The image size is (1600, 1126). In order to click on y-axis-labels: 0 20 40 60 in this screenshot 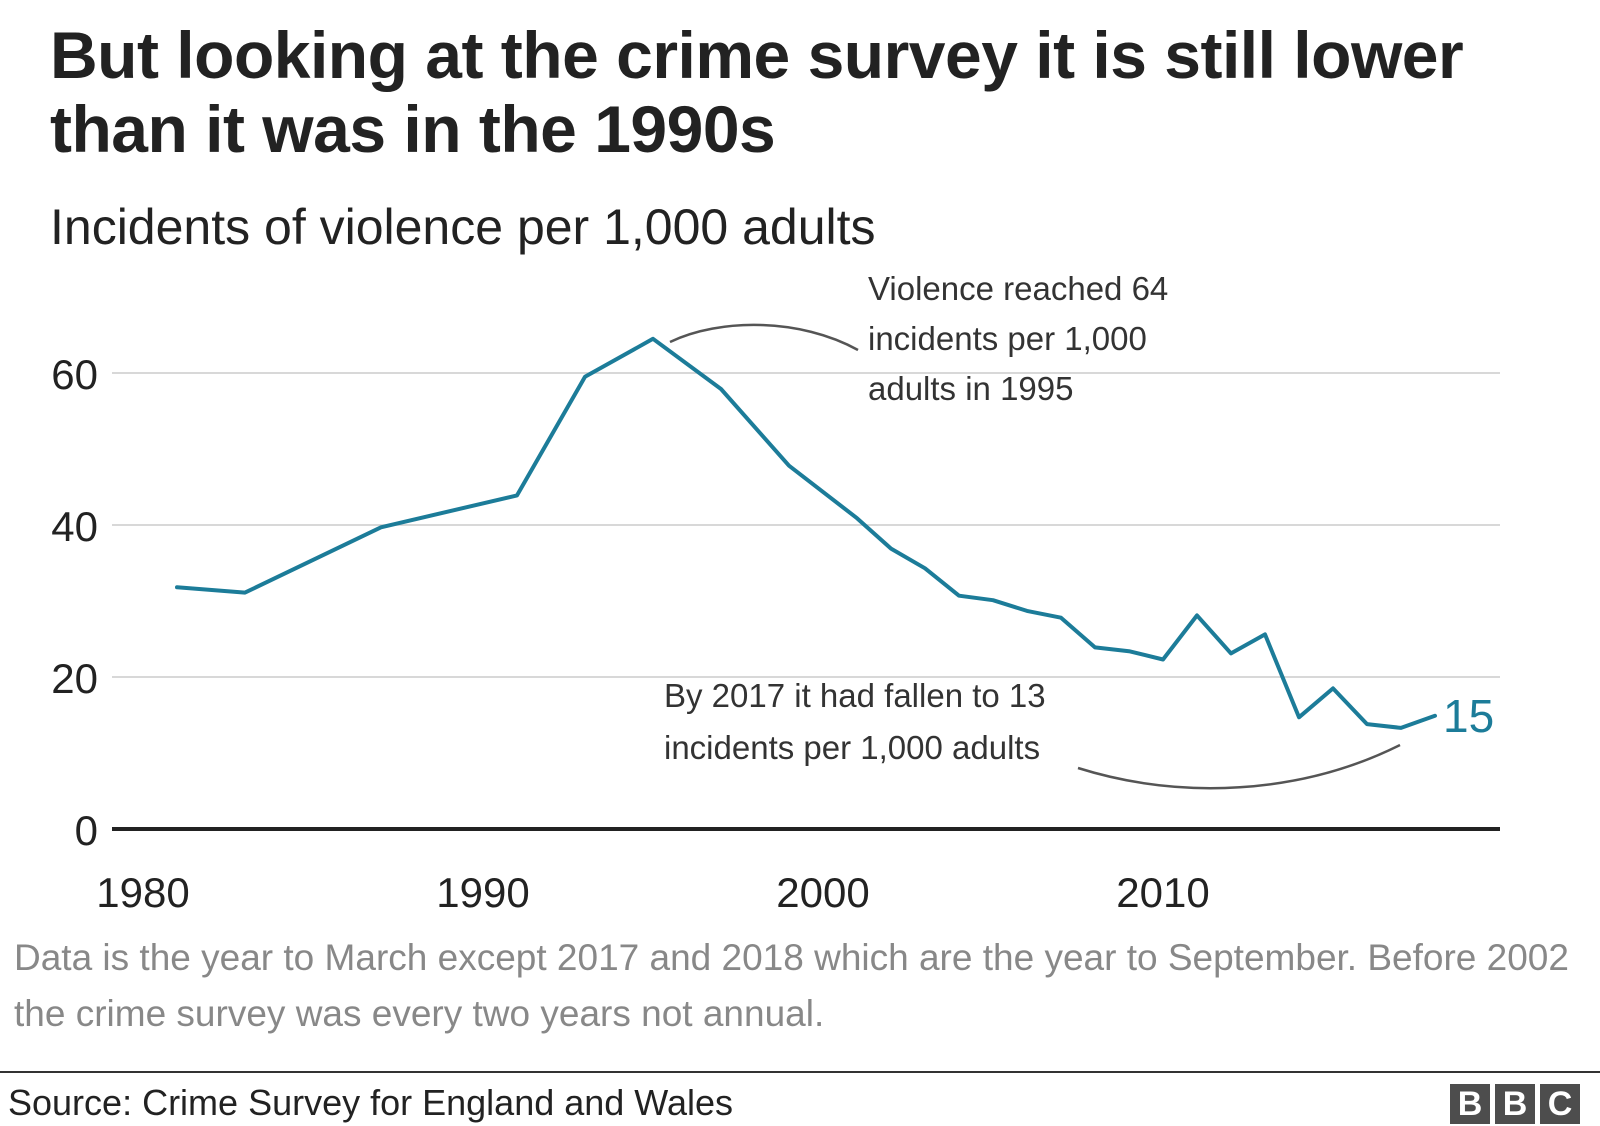, I will do `click(74, 602)`.